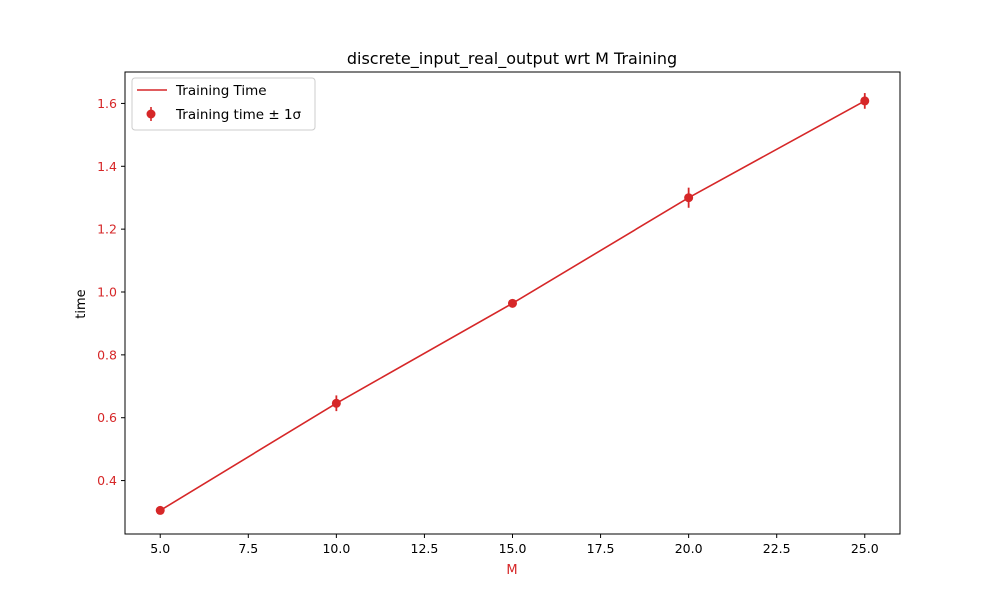 This screenshot has height=600, width=1000. What do you see at coordinates (160, 548) in the screenshot?
I see `x-tick-label: 5.0` at bounding box center [160, 548].